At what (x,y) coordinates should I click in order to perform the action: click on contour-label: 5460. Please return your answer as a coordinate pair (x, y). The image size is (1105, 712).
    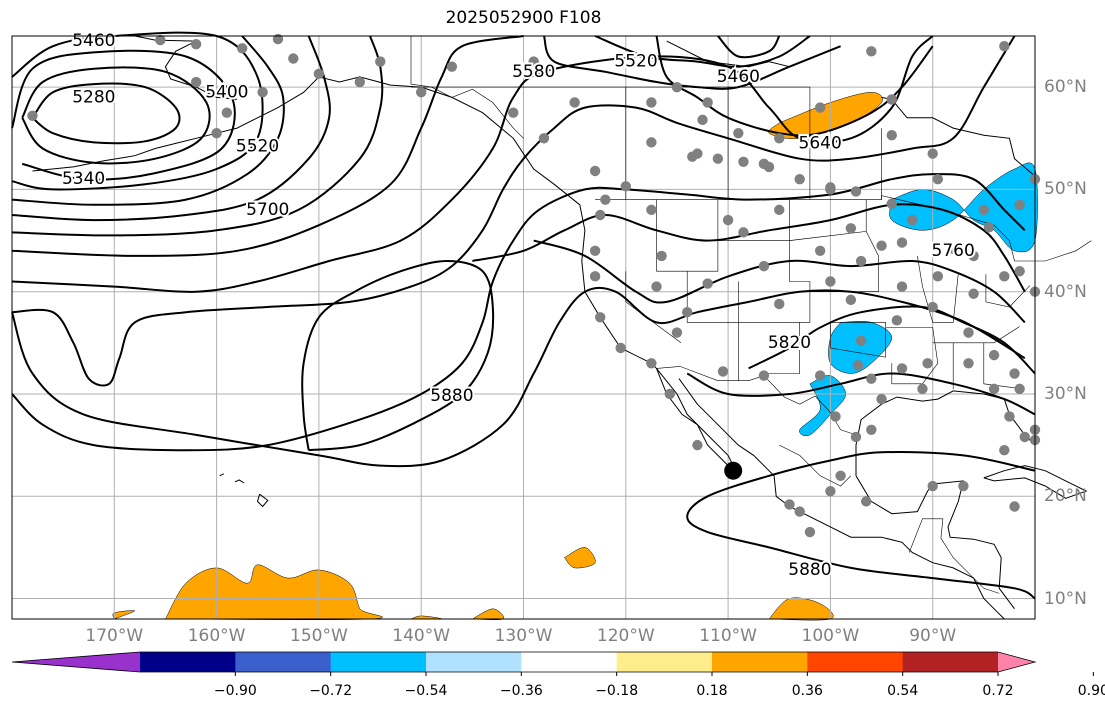
    Looking at the image, I should click on (738, 77).